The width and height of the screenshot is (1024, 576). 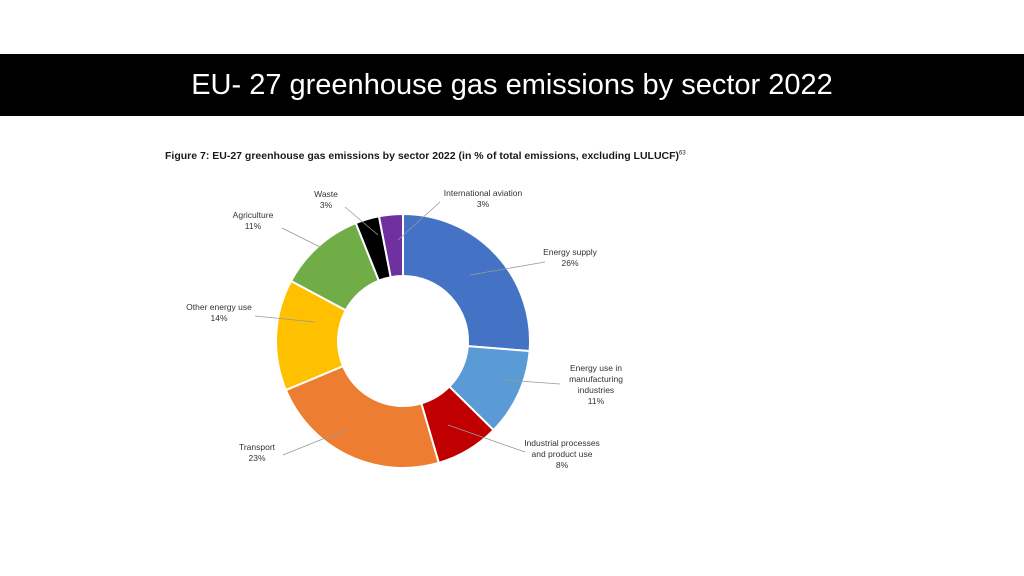 What do you see at coordinates (302, 238) in the screenshot?
I see `leader-line-agriculture` at bounding box center [302, 238].